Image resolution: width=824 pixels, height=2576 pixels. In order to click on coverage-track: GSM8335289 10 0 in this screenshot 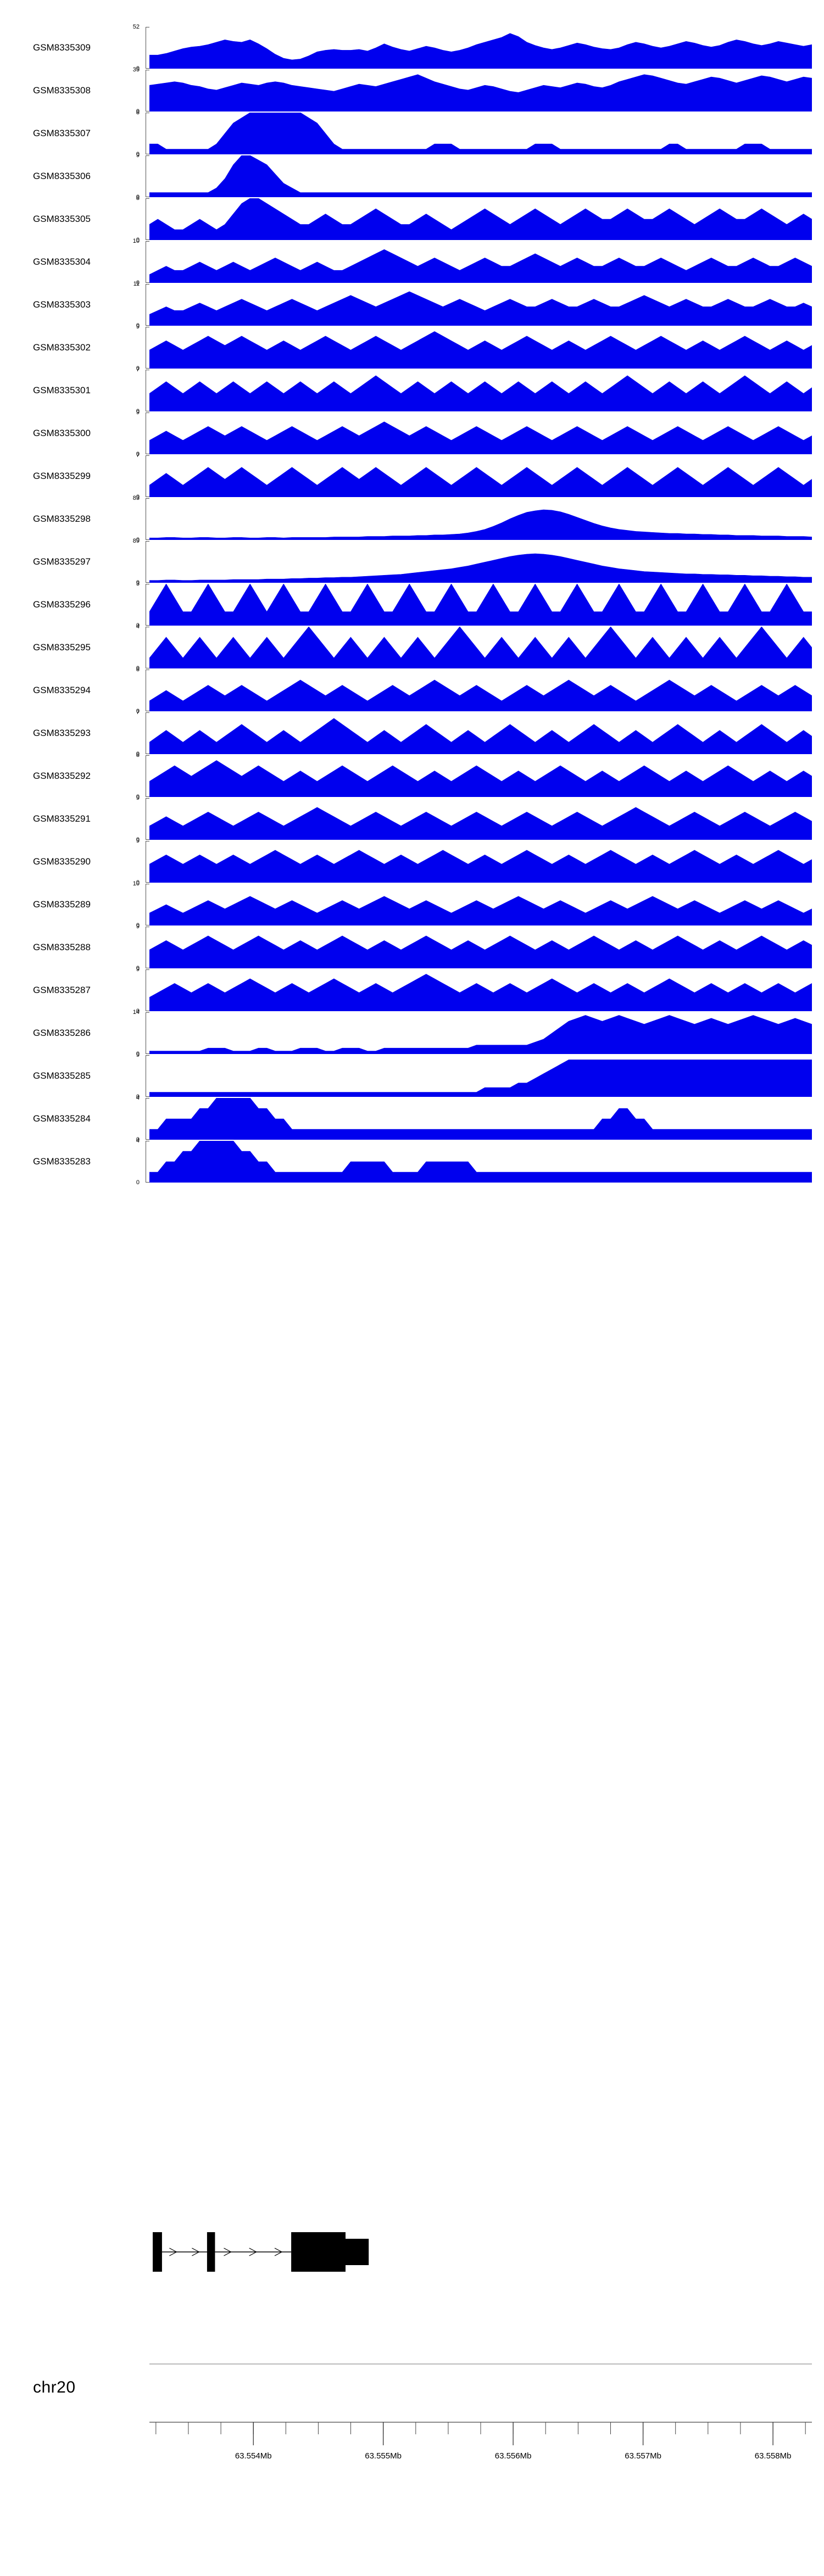, I will do `click(412, 905)`.